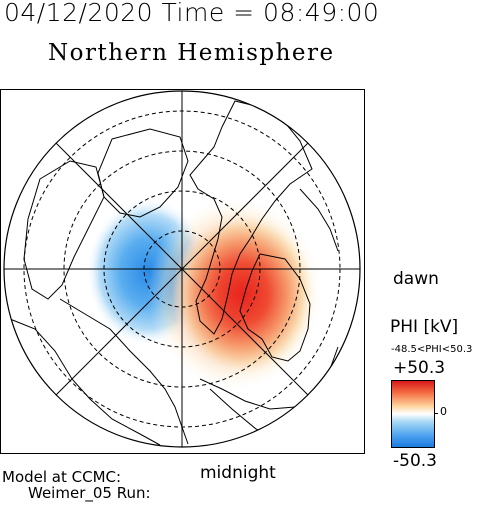 This screenshot has width=484, height=508. What do you see at coordinates (416, 279) in the screenshot?
I see `dawn-label: dawn` at bounding box center [416, 279].